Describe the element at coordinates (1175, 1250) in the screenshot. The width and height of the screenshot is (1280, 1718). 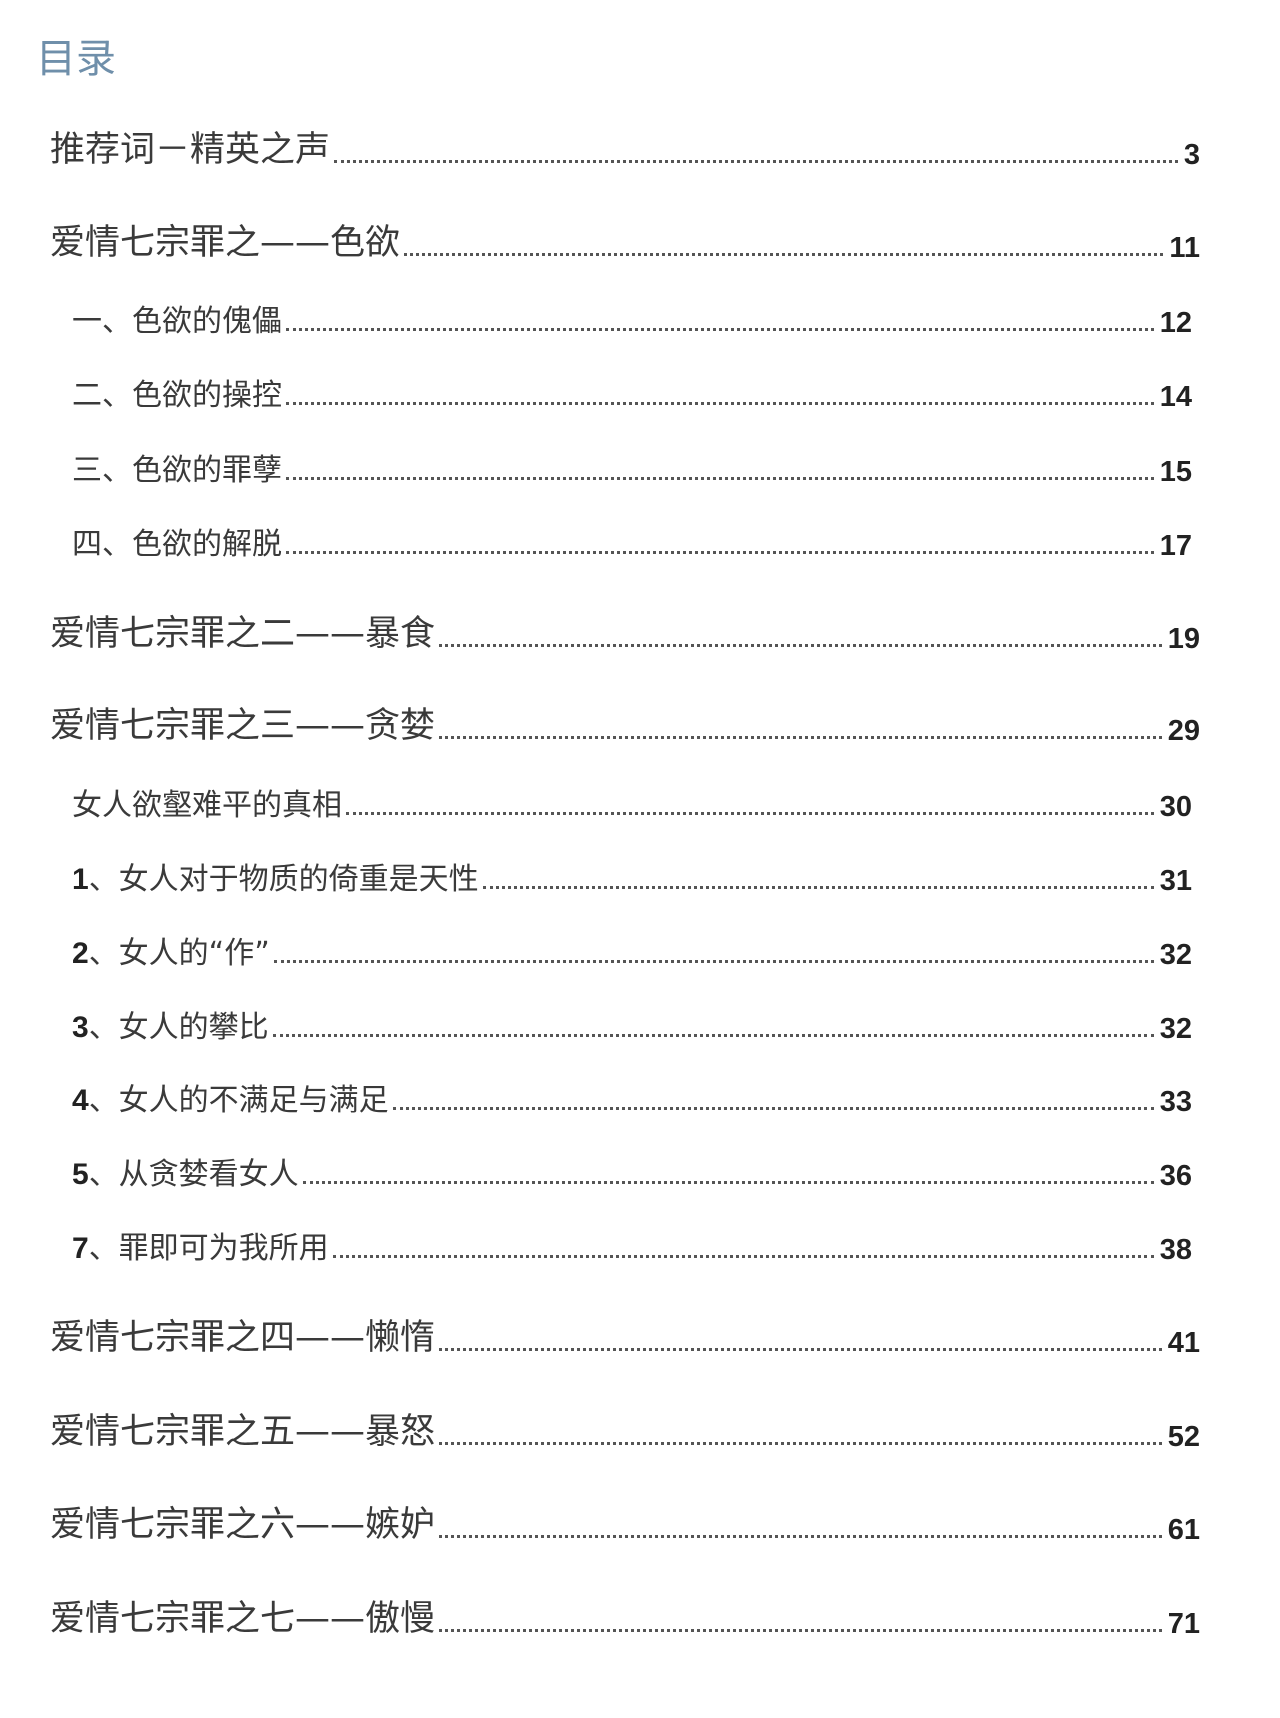
I see `toc-entry-page: 38` at that location.